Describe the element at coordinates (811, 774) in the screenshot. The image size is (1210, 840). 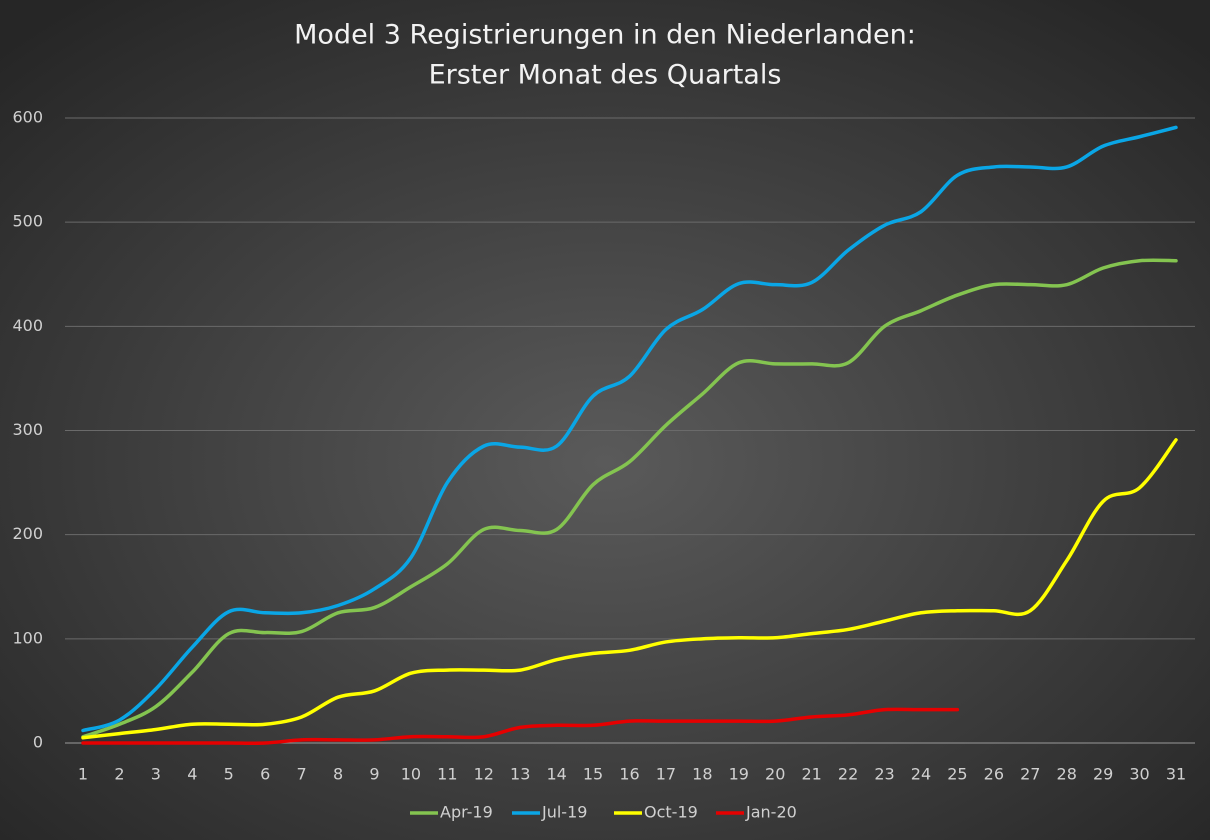
I see `x-tick-label: 21` at that location.